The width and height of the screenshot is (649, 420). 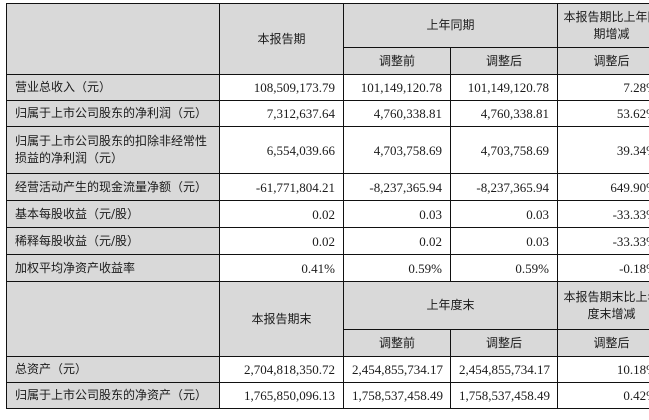 What do you see at coordinates (603, 113) in the screenshot?
I see `change-value: 53.62%` at bounding box center [603, 113].